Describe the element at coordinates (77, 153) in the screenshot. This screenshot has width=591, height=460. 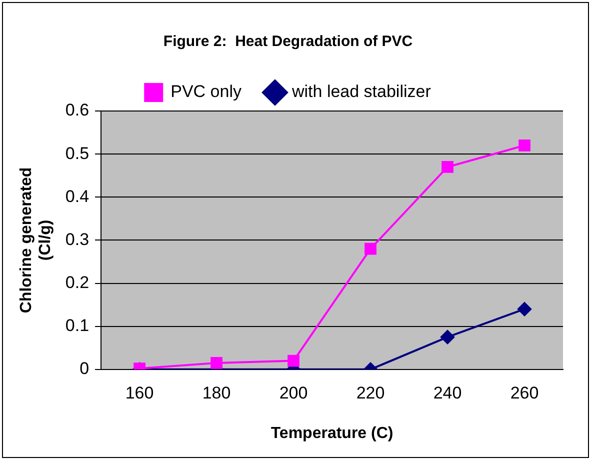
I see `y-tick-label: 0.5` at that location.